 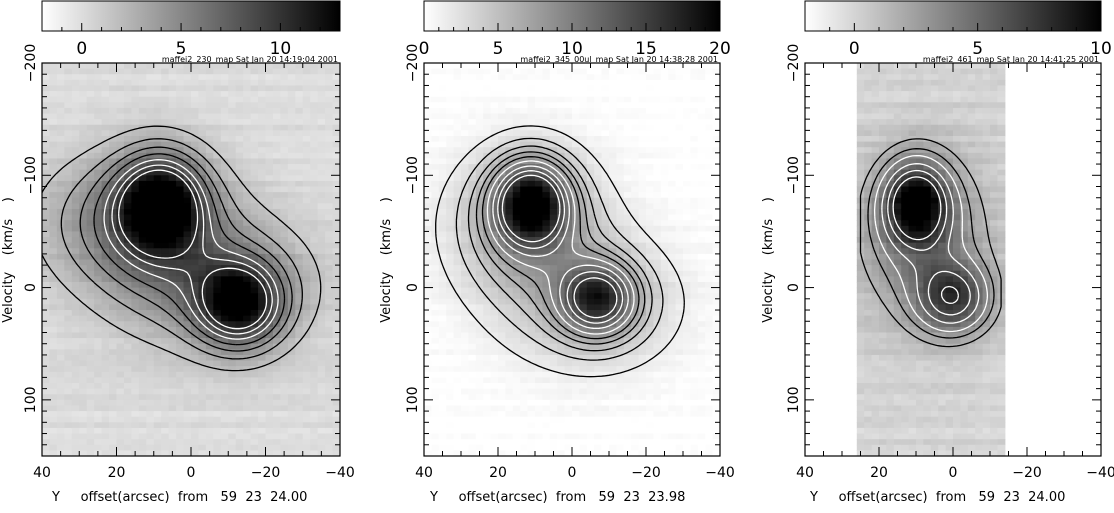 What do you see at coordinates (386, 260) in the screenshot?
I see `y-axis-label-2: Velocity (km/s )` at bounding box center [386, 260].